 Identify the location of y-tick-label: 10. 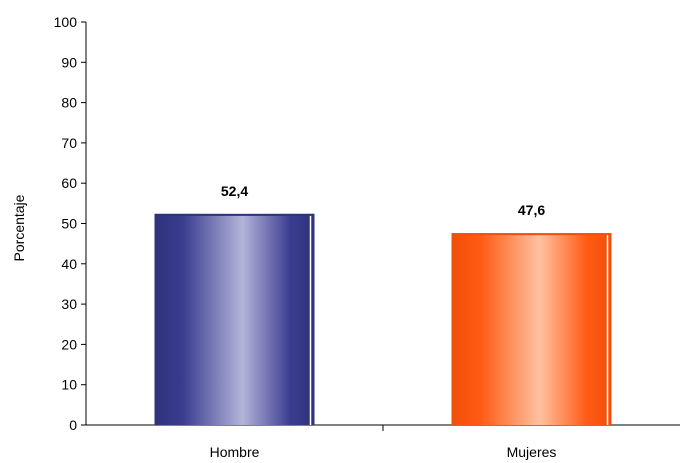
(69, 385).